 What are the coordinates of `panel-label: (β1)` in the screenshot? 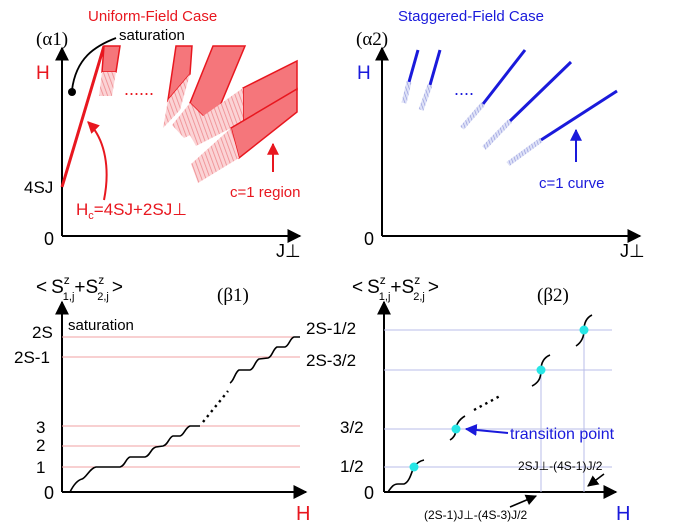 It's located at (233, 295).